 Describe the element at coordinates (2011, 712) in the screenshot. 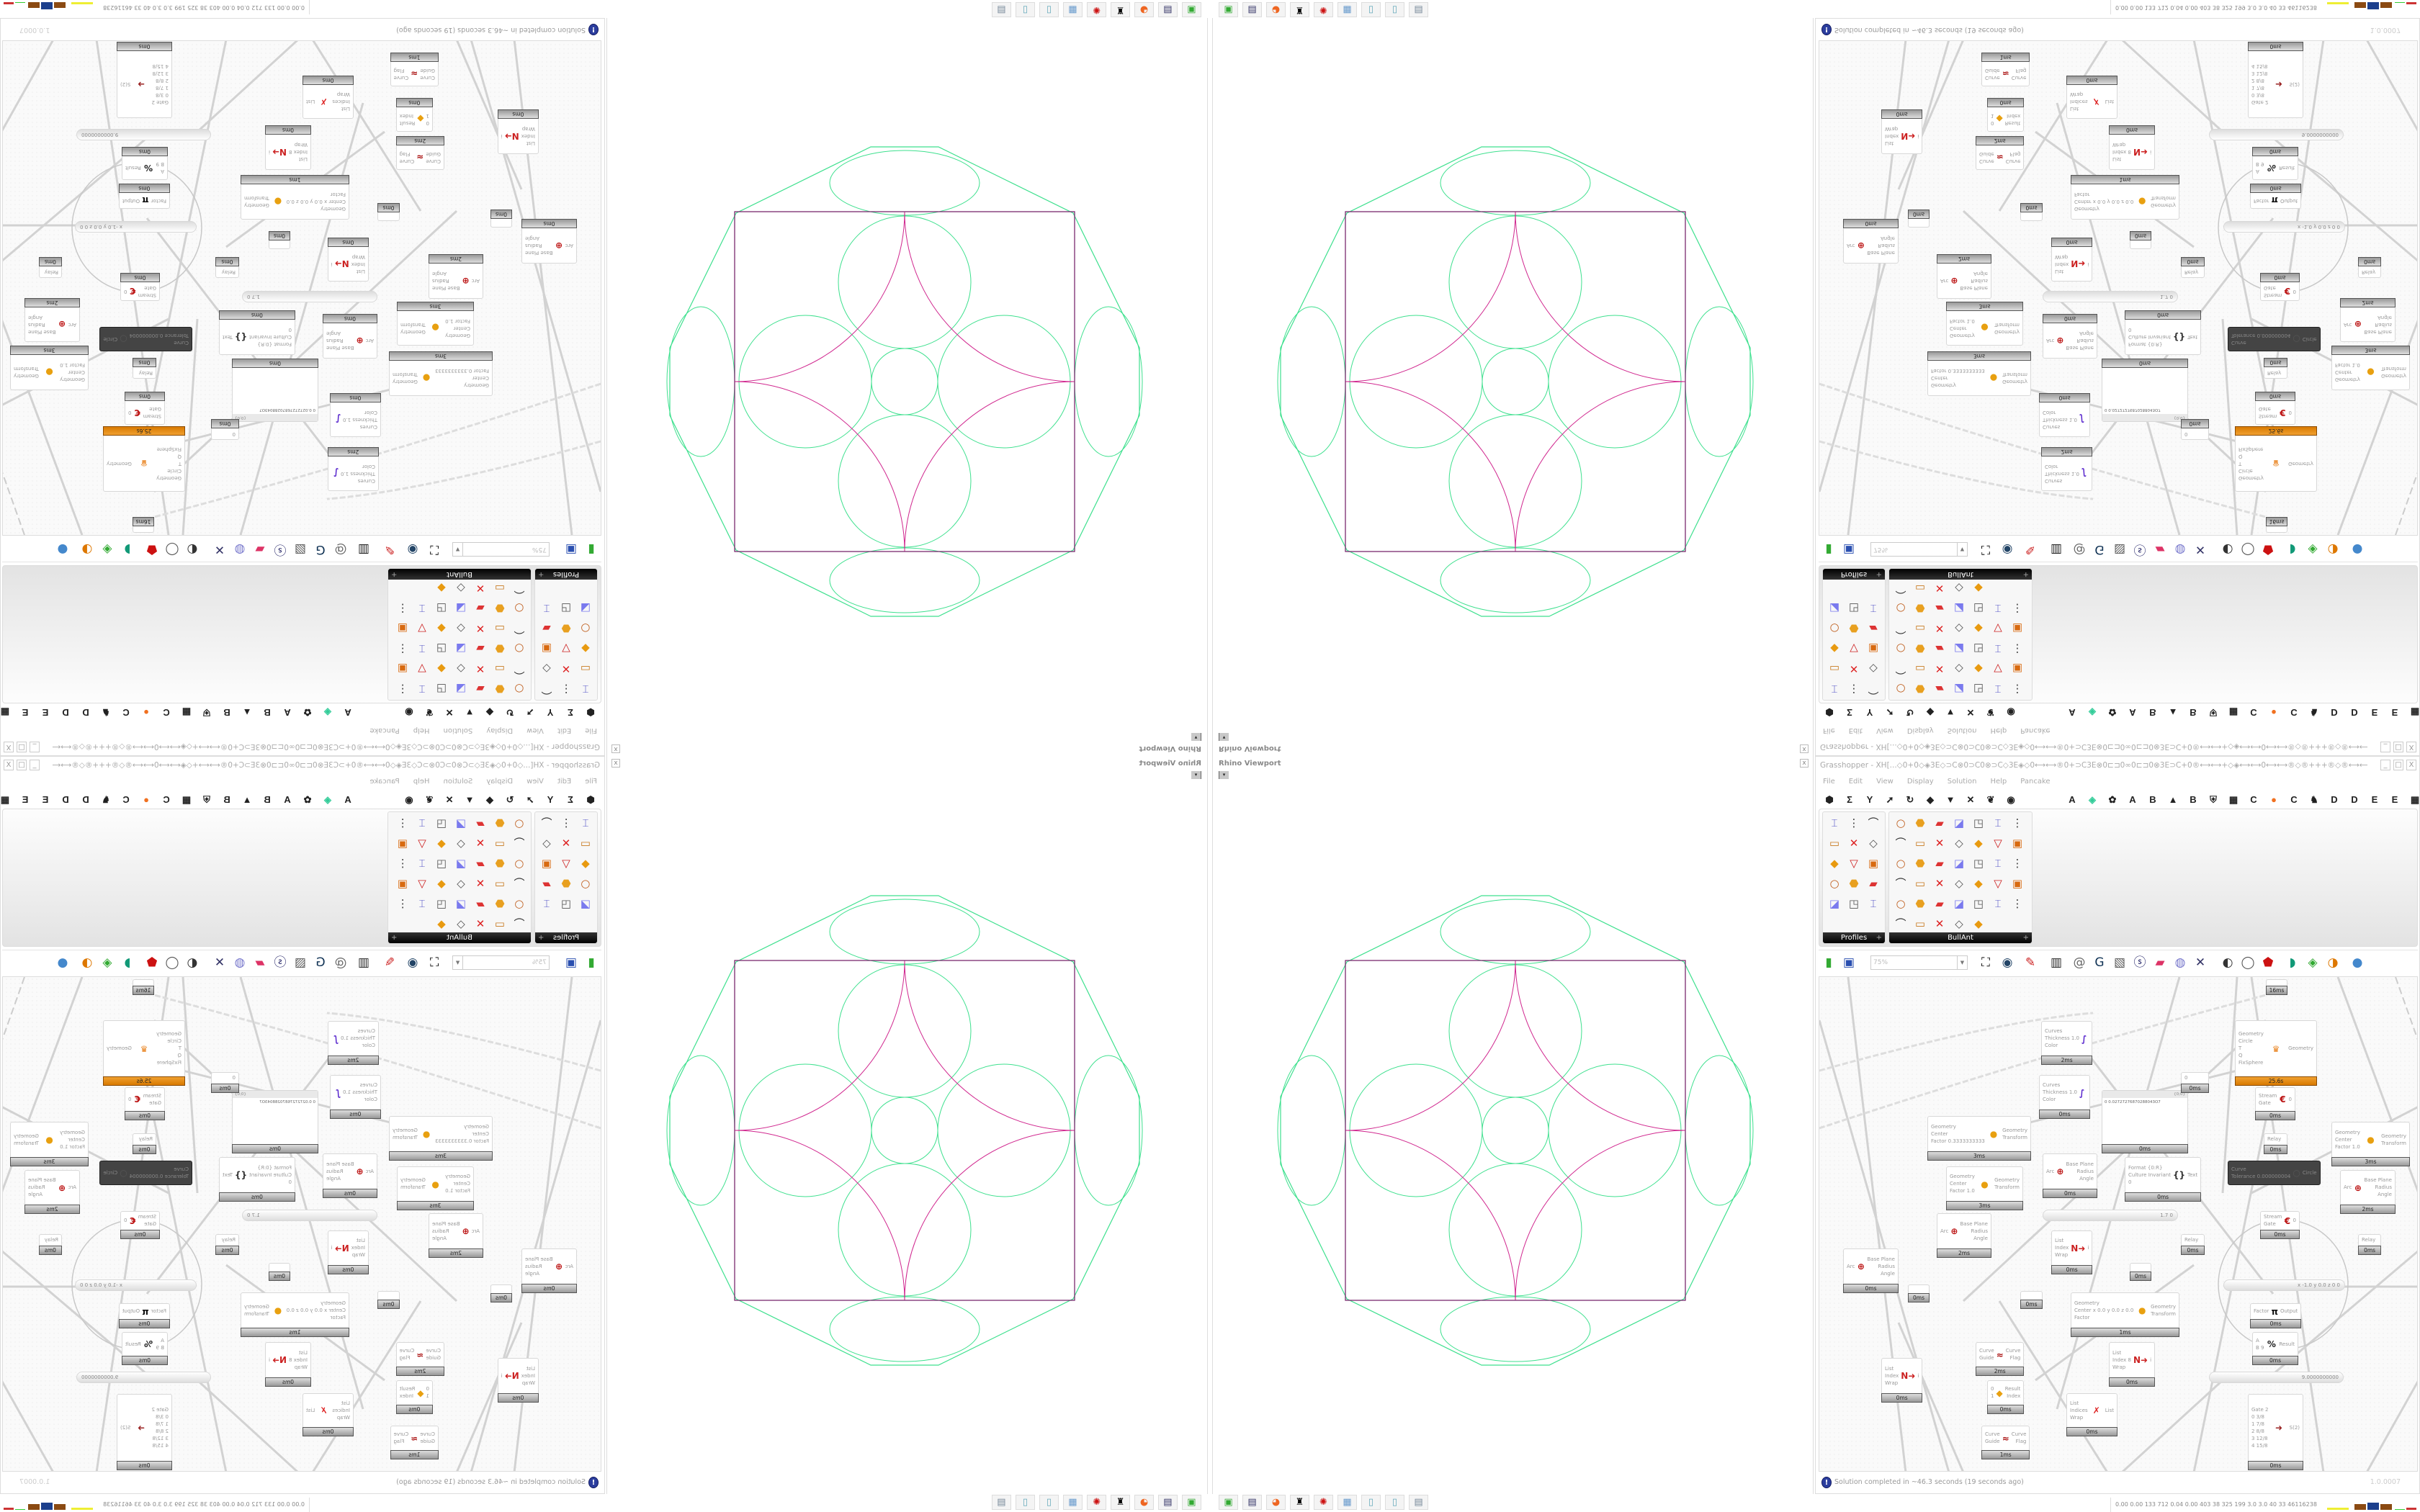

I see `display-eye-icon: ◉` at that location.